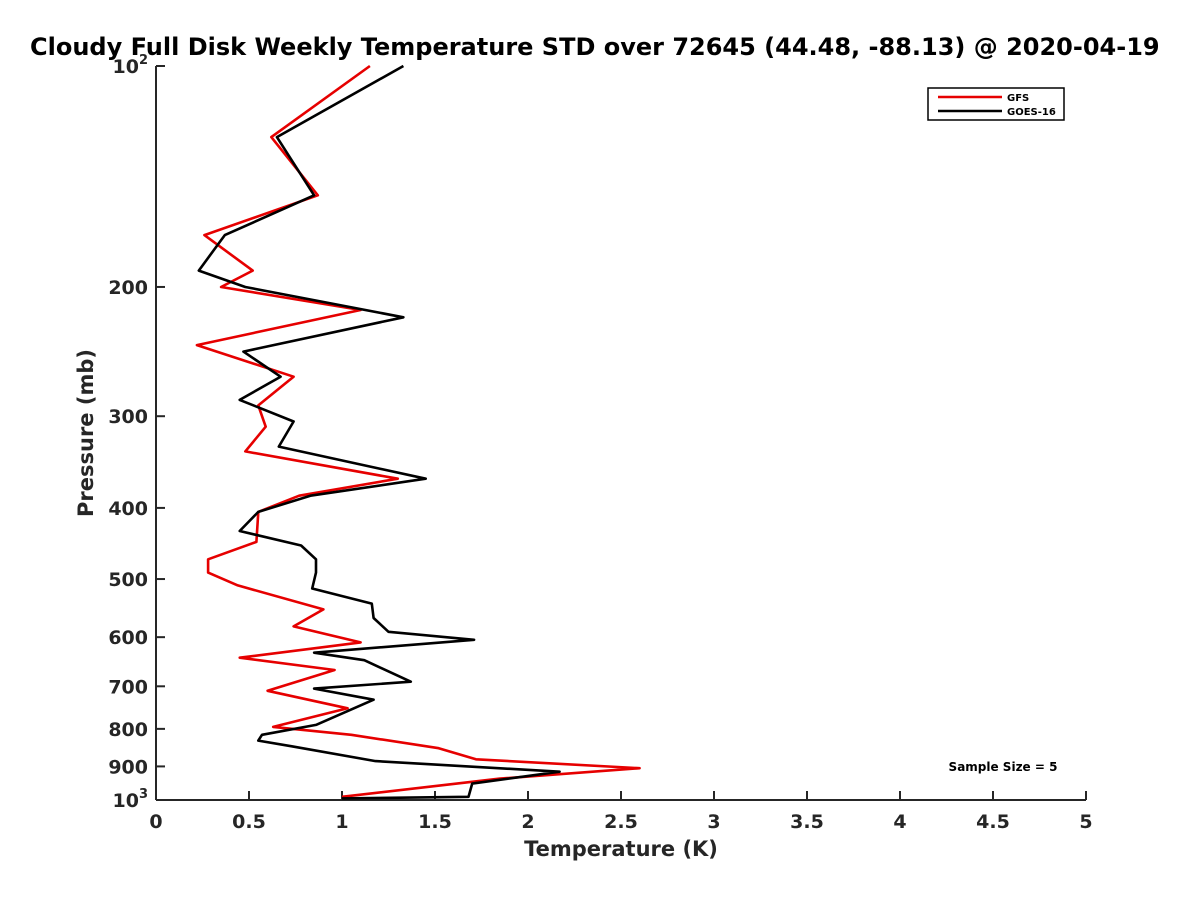  Describe the element at coordinates (128, 687) in the screenshot. I see `y-tick-label: 700` at that location.